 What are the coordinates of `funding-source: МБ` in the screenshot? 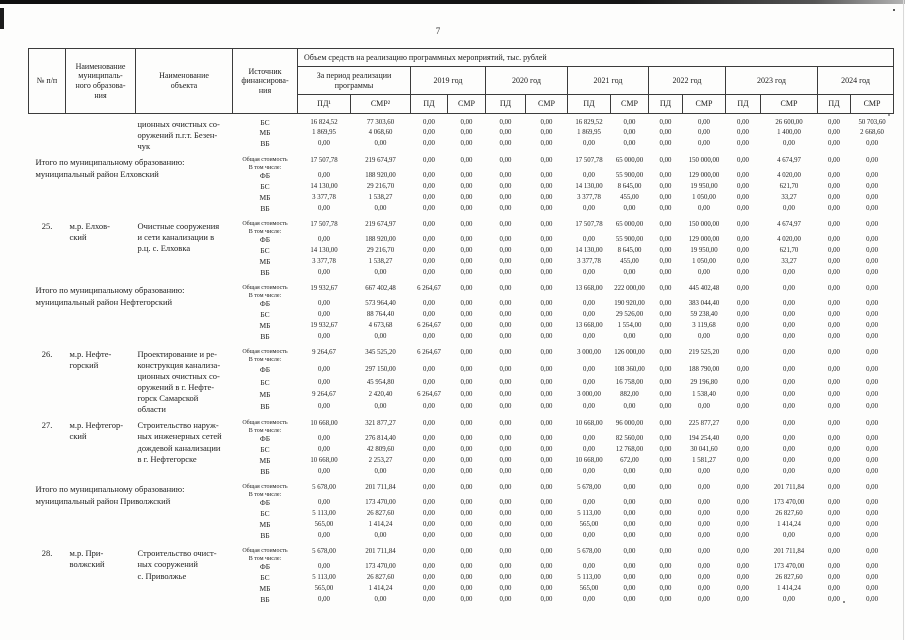 It's located at (265, 525).